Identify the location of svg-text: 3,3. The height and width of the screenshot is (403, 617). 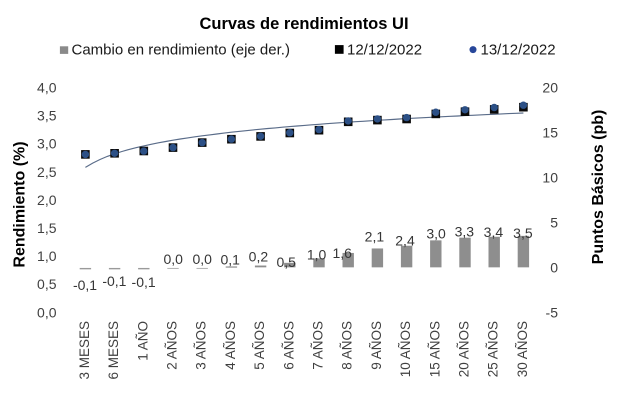
(465, 232).